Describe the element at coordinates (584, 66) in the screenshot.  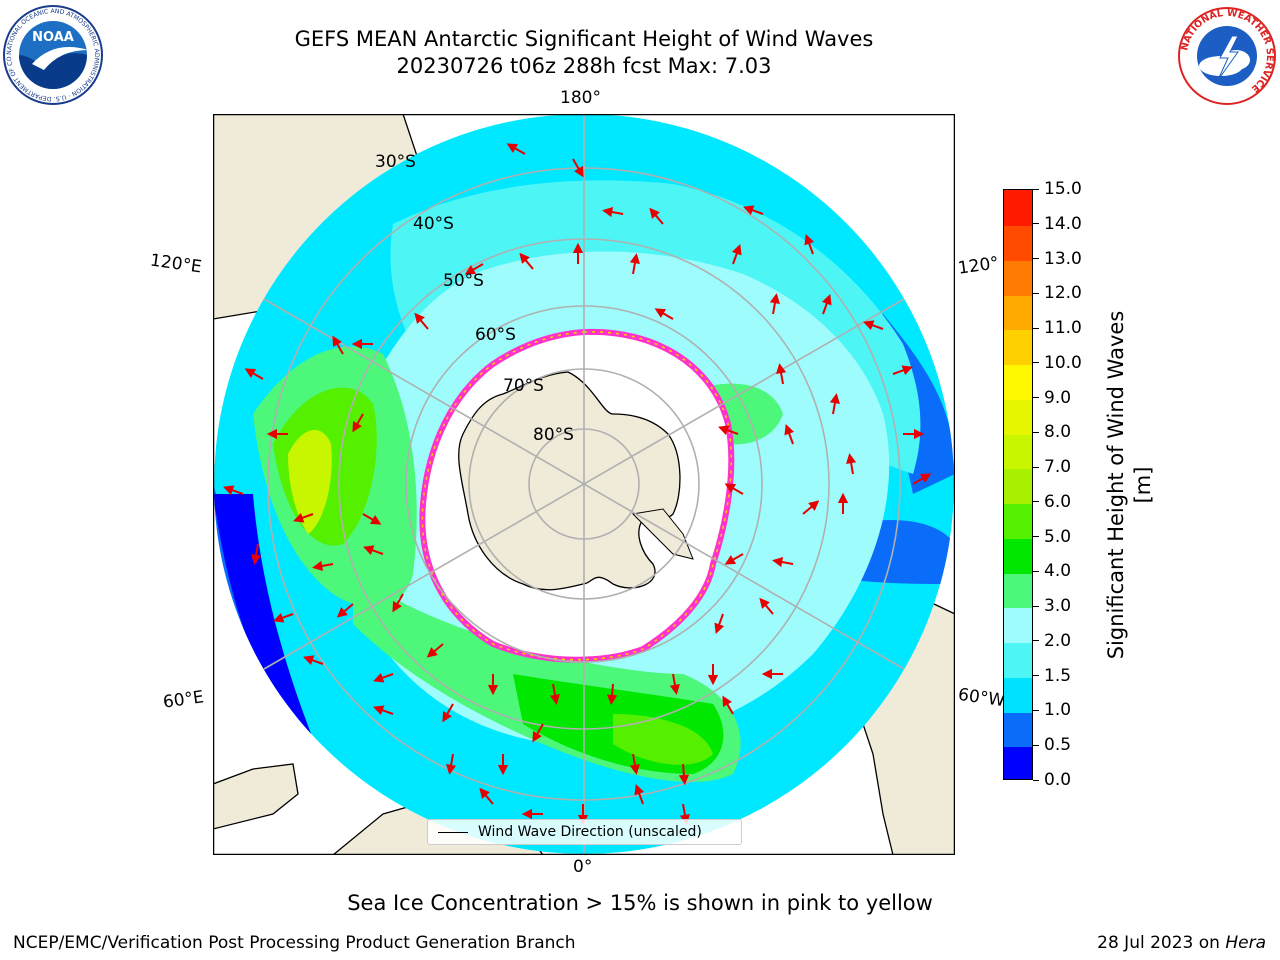
I see `map-subtitle: 20230726 t06z 288h fcst Max: 7.03` at that location.